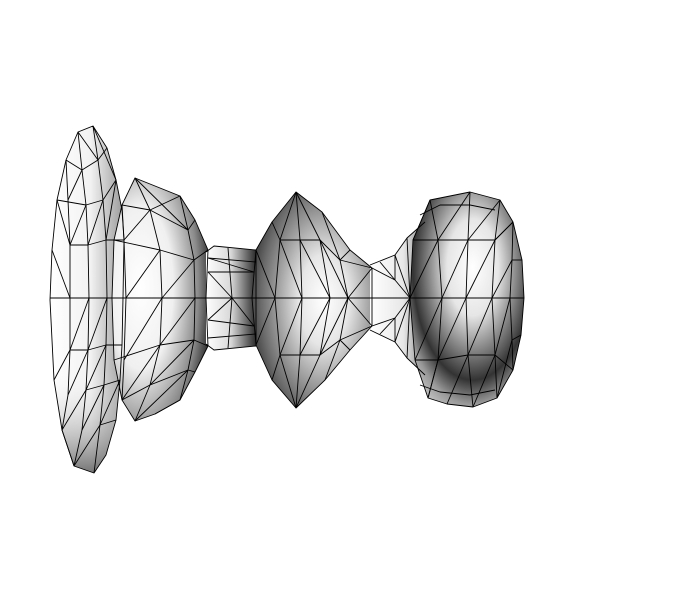  Describe the element at coordinates (160, 299) in the screenshot. I see `bulb-1-surface` at that location.